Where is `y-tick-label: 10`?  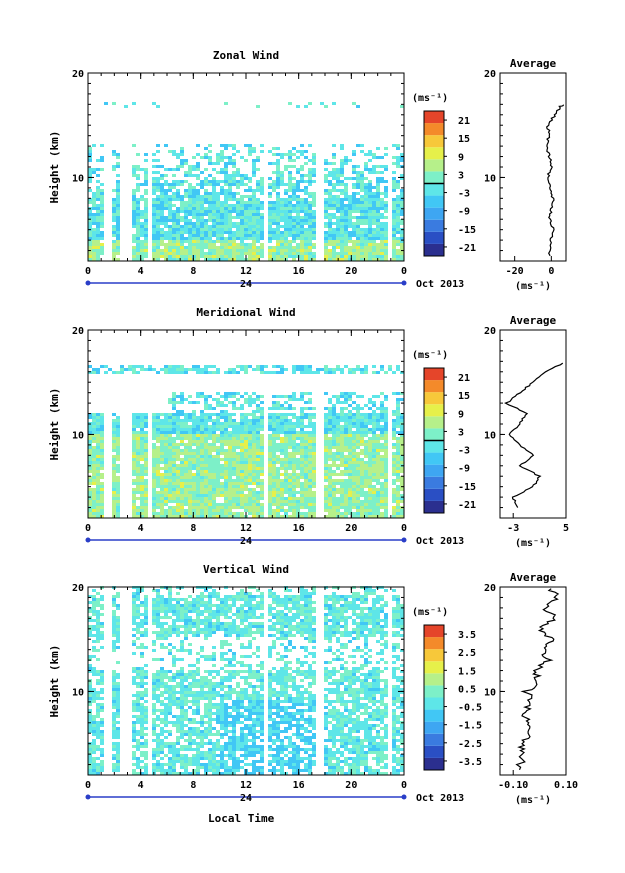
y-tick-label: 10 is located at coordinates (78, 178).